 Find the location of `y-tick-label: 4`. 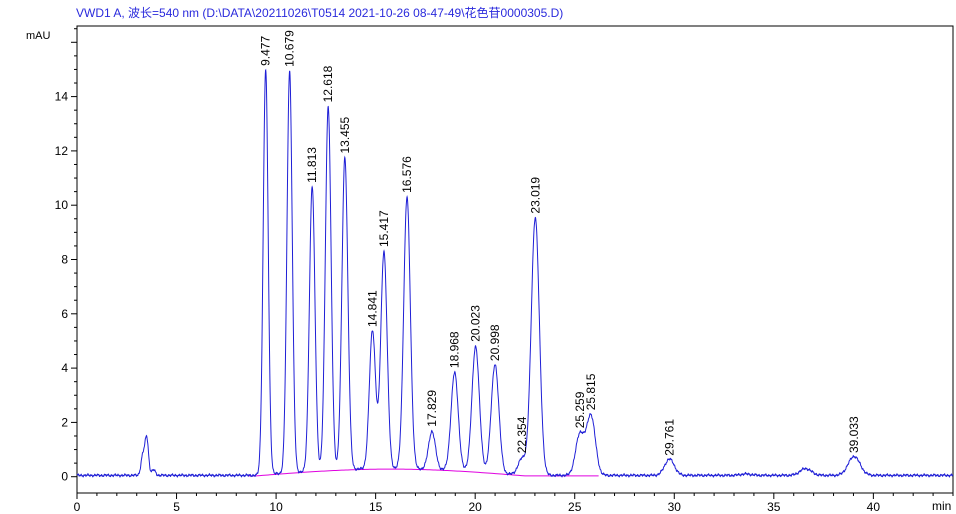

y-tick-label: 4 is located at coordinates (64, 368).